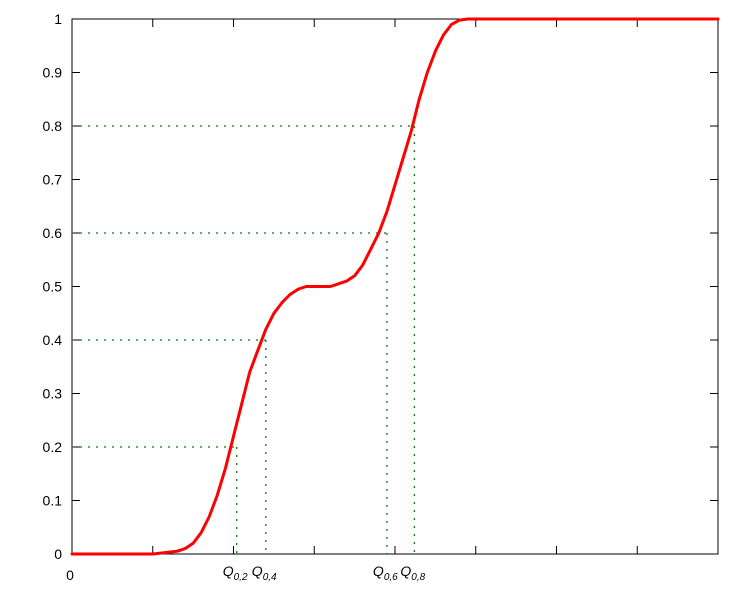 The image size is (750, 600). Describe the element at coordinates (70, 575) in the screenshot. I see `x-tick-label: 0` at that location.